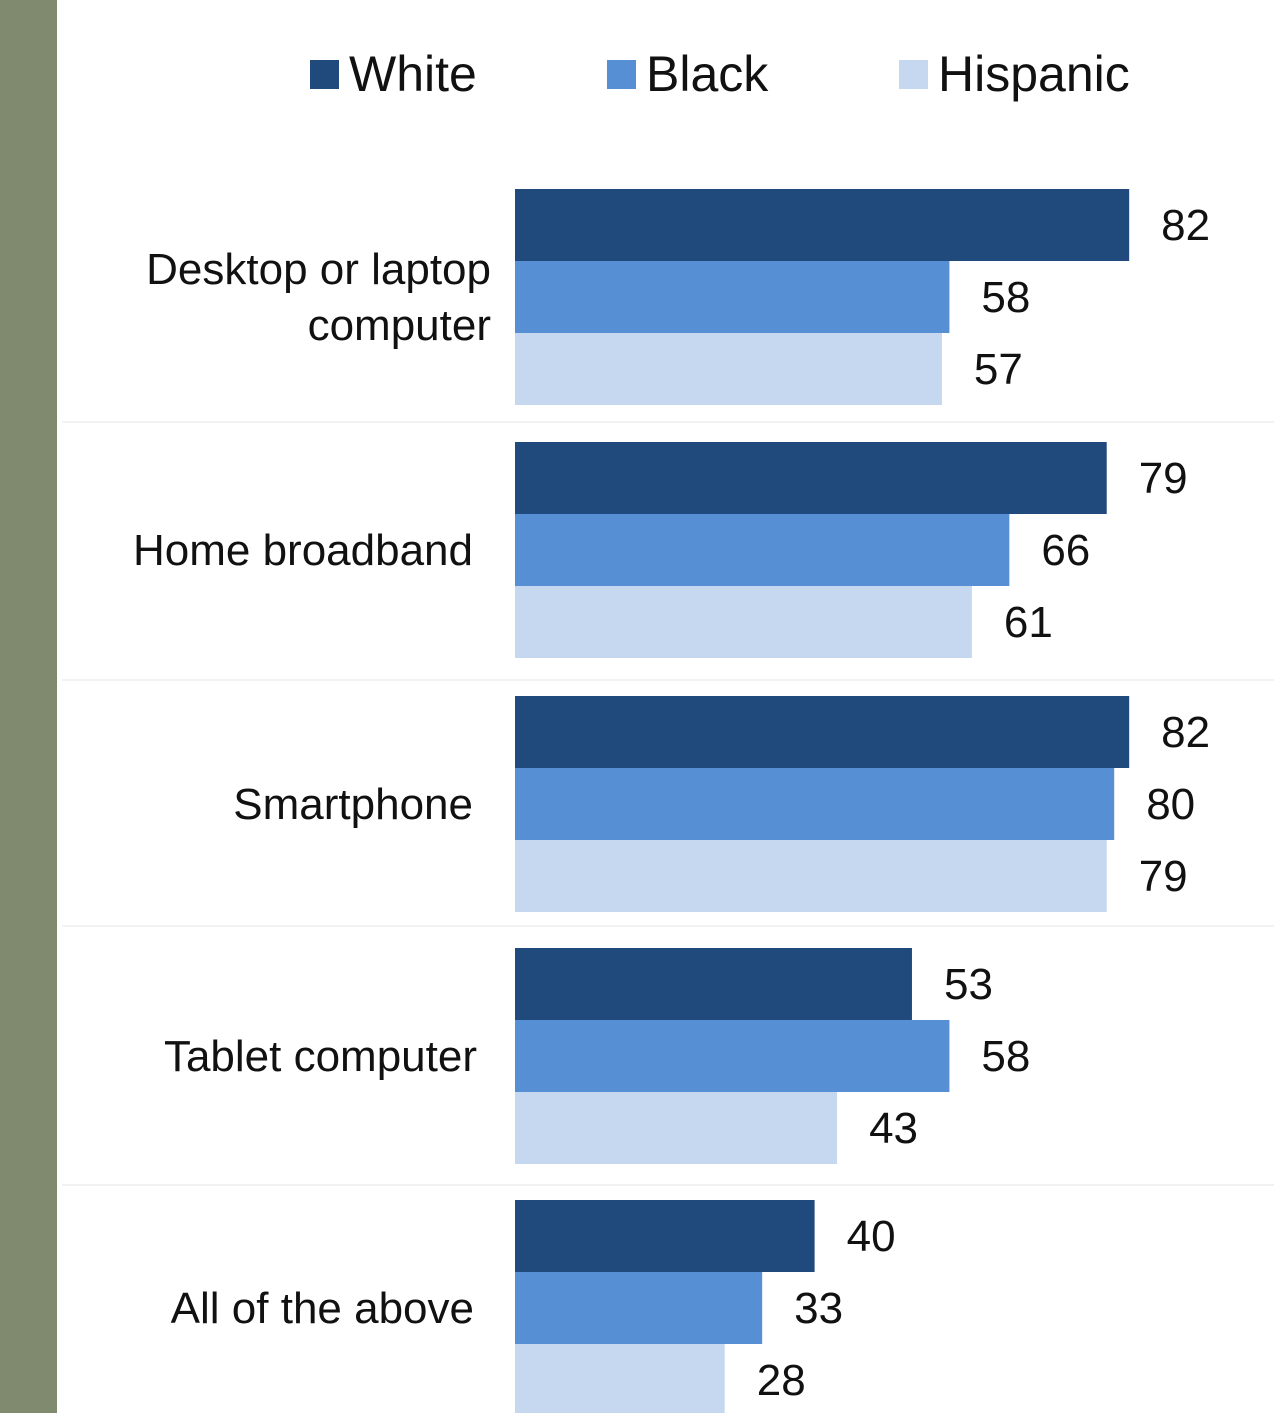 The width and height of the screenshot is (1274, 1413). What do you see at coordinates (968, 984) in the screenshot?
I see `data-label: 53` at bounding box center [968, 984].